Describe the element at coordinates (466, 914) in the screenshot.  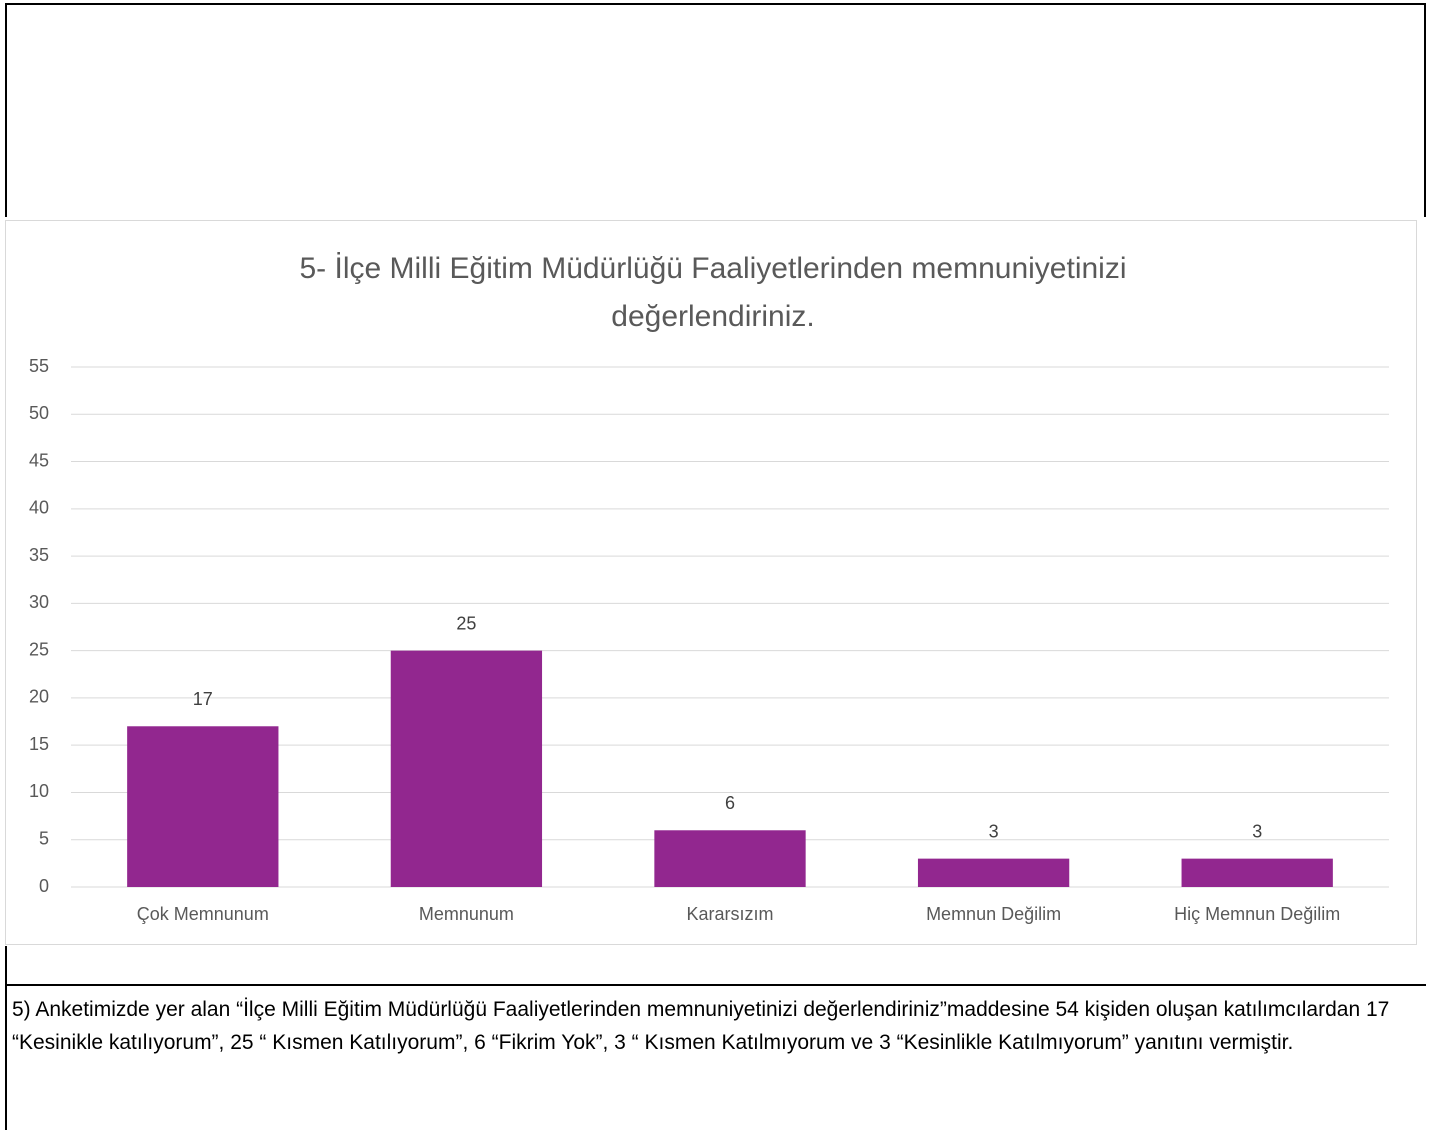
I see `x-tick-label: Memnunum` at that location.